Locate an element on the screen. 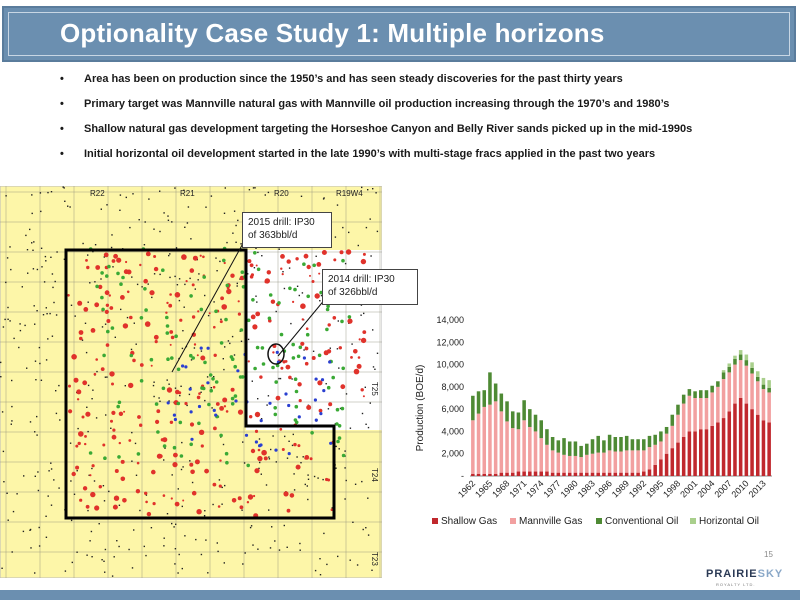 The height and width of the screenshot is (600, 800). x-tick-label: 1992 is located at coordinates (637, 488).